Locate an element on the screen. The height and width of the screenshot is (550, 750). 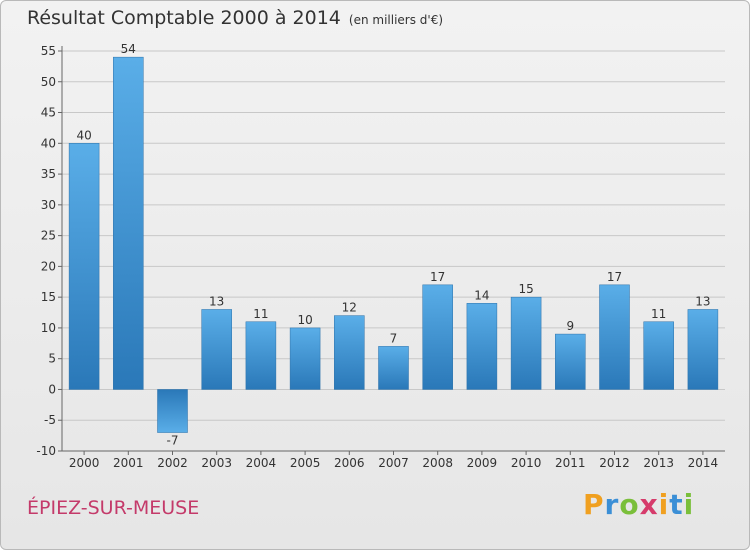
data-label: 9 is located at coordinates (570, 326).